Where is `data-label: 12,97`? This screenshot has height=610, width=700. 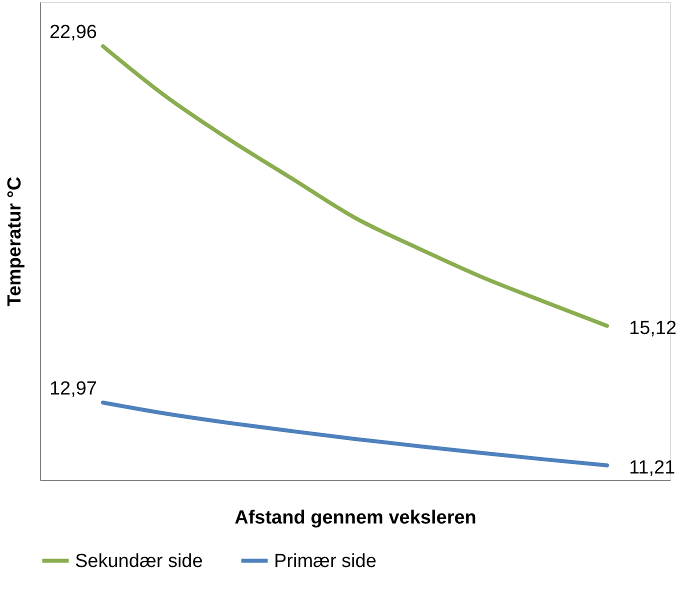
data-label: 12,97 is located at coordinates (73, 389).